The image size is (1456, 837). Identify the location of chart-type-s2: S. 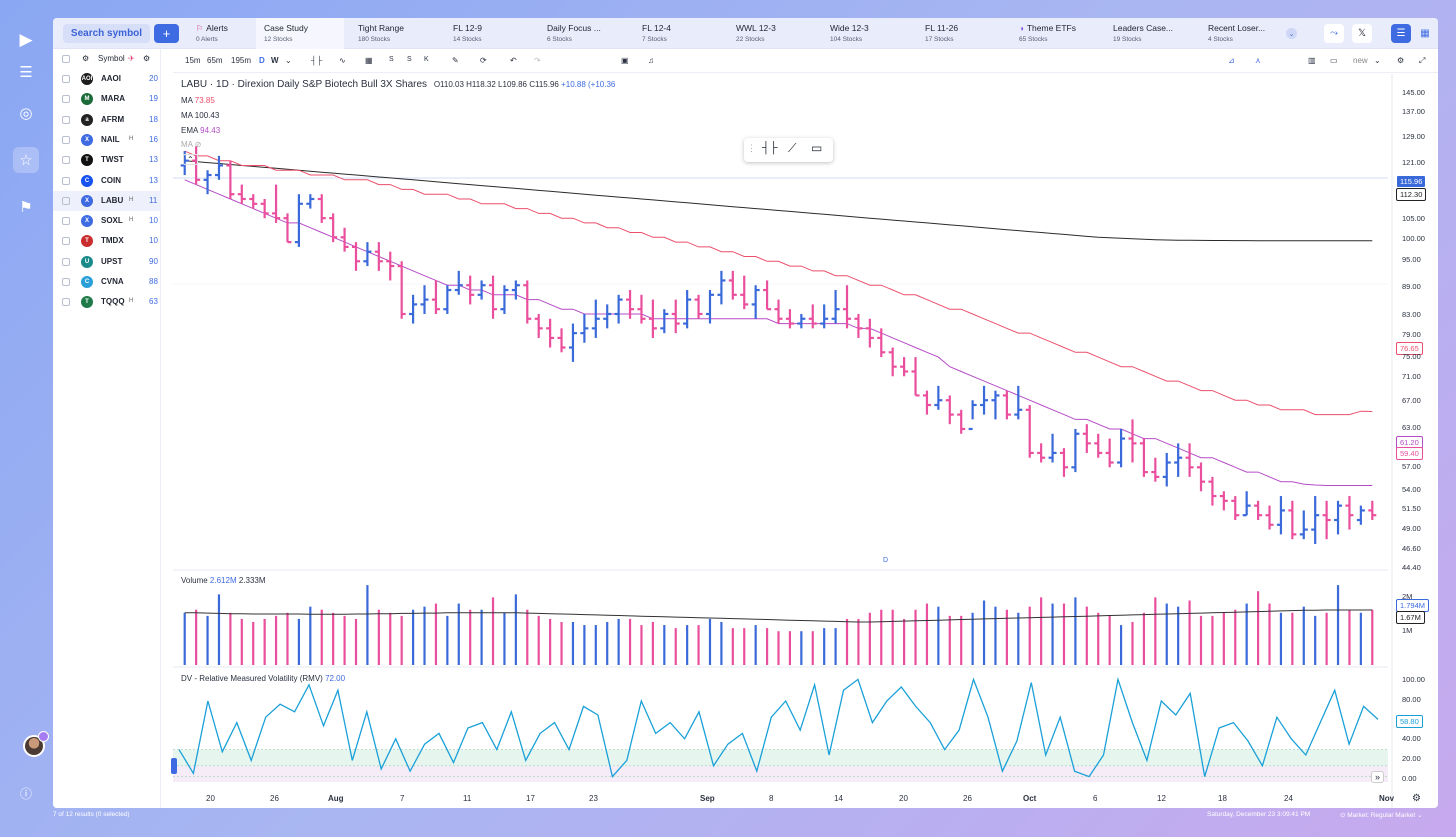
(409, 59).